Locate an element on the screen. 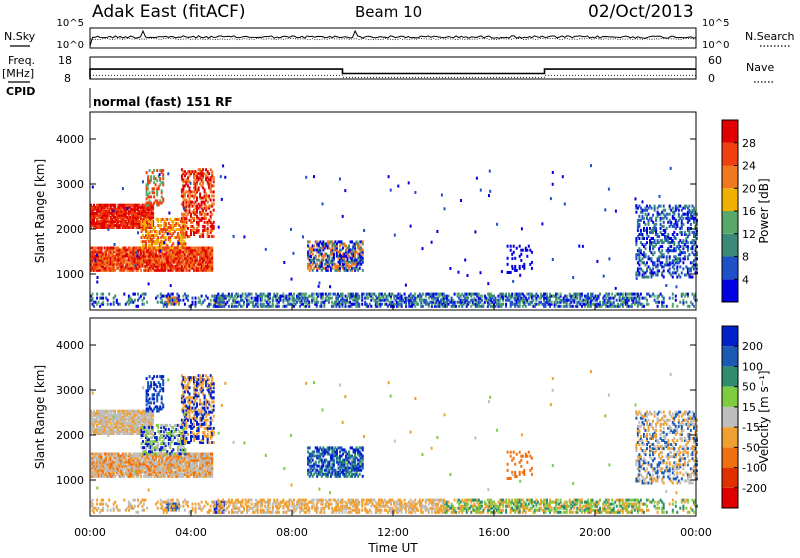  noise-ytick-top: 10^5 is located at coordinates (70, 23).